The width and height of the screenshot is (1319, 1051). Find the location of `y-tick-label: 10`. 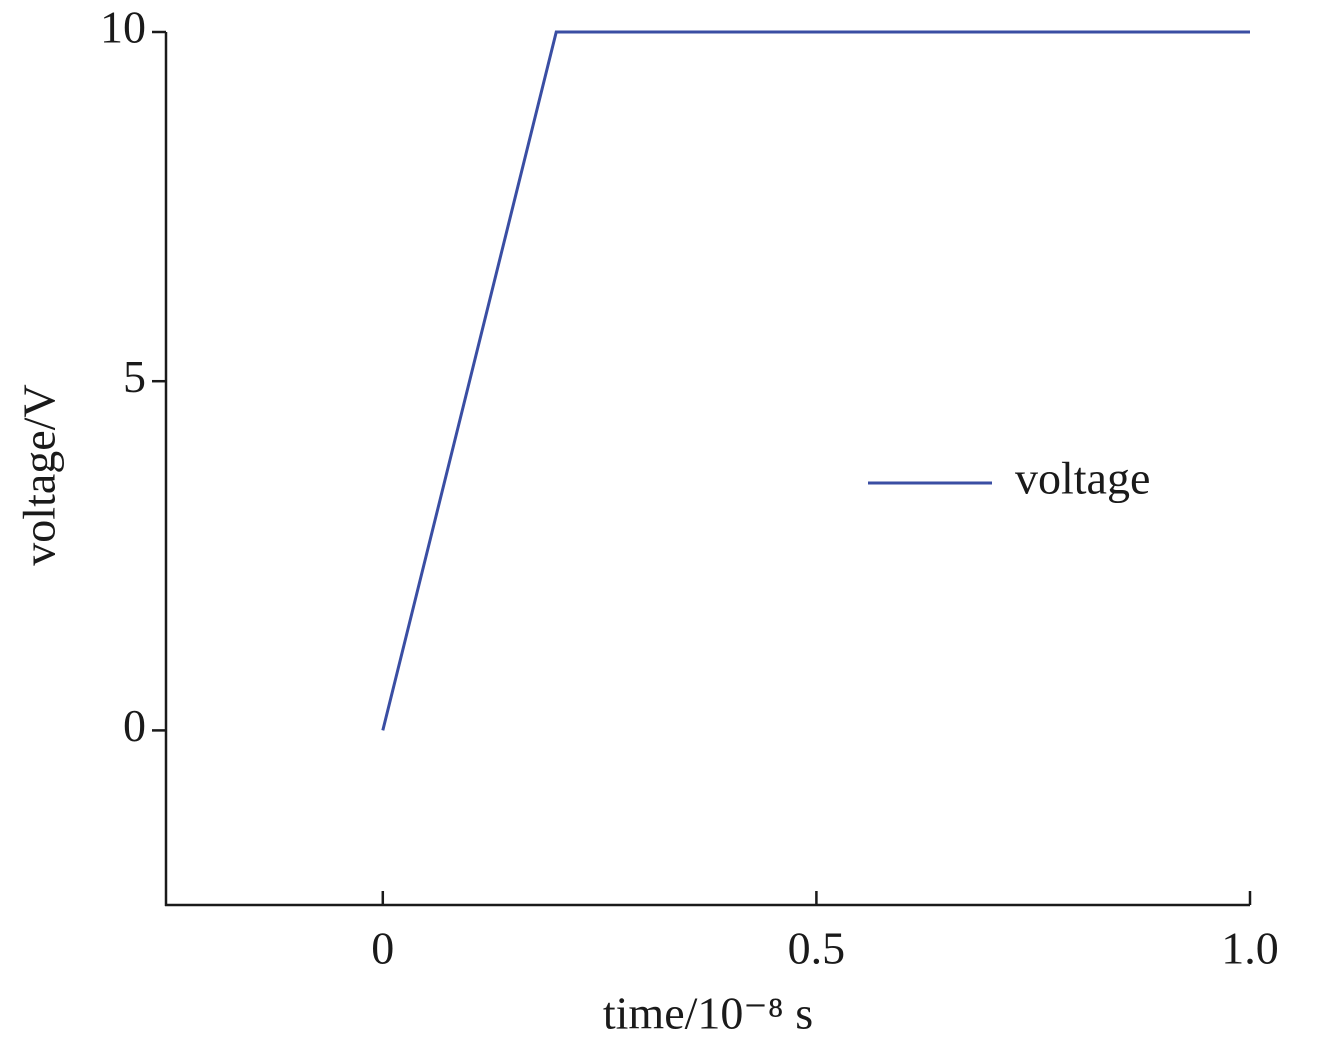

y-tick-label: 10 is located at coordinates (123, 27).